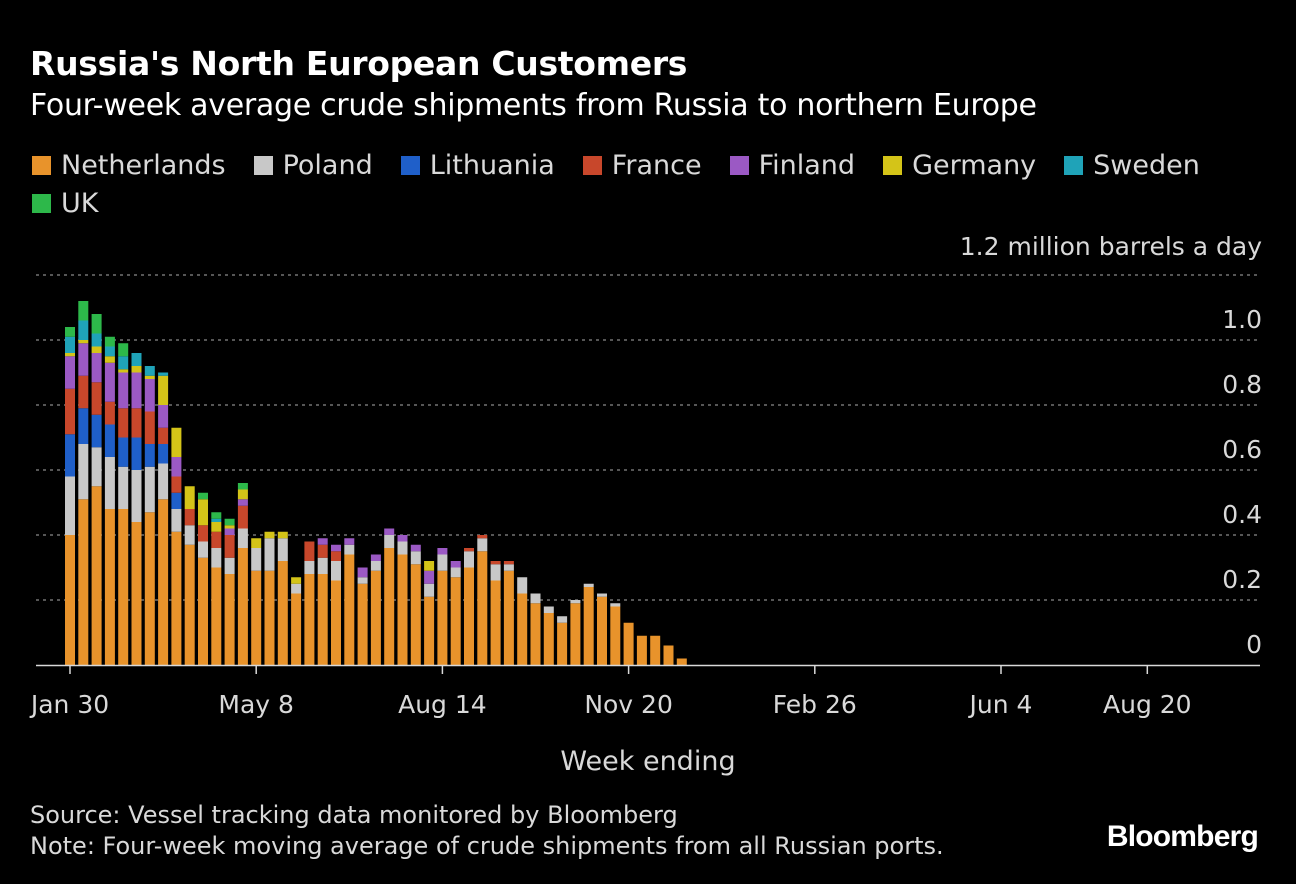 The width and height of the screenshot is (1296, 884). I want to click on legend-item-germany: Germany, so click(959, 165).